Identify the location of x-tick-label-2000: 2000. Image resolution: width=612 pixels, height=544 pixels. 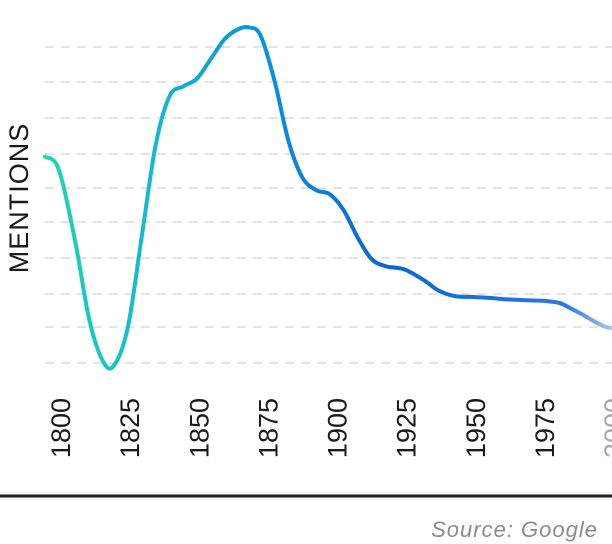
(605, 428).